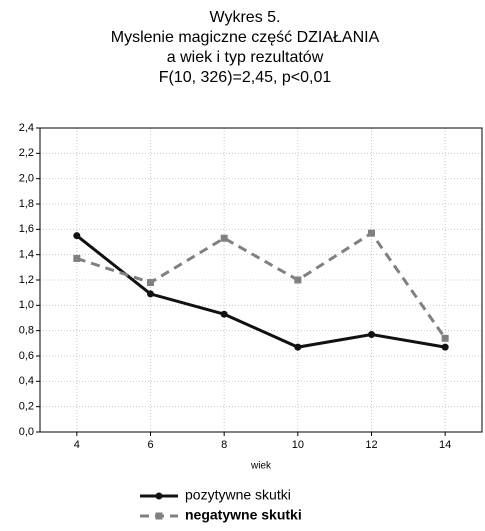 The image size is (485, 531). I want to click on chart-title: F(10, 326)=2,45, p<0,01, so click(245, 77).